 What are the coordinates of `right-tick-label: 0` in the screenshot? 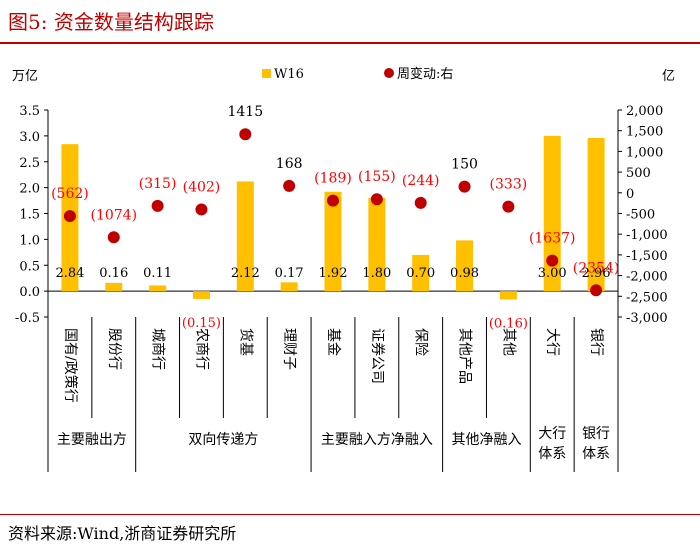 It's located at (630, 194).